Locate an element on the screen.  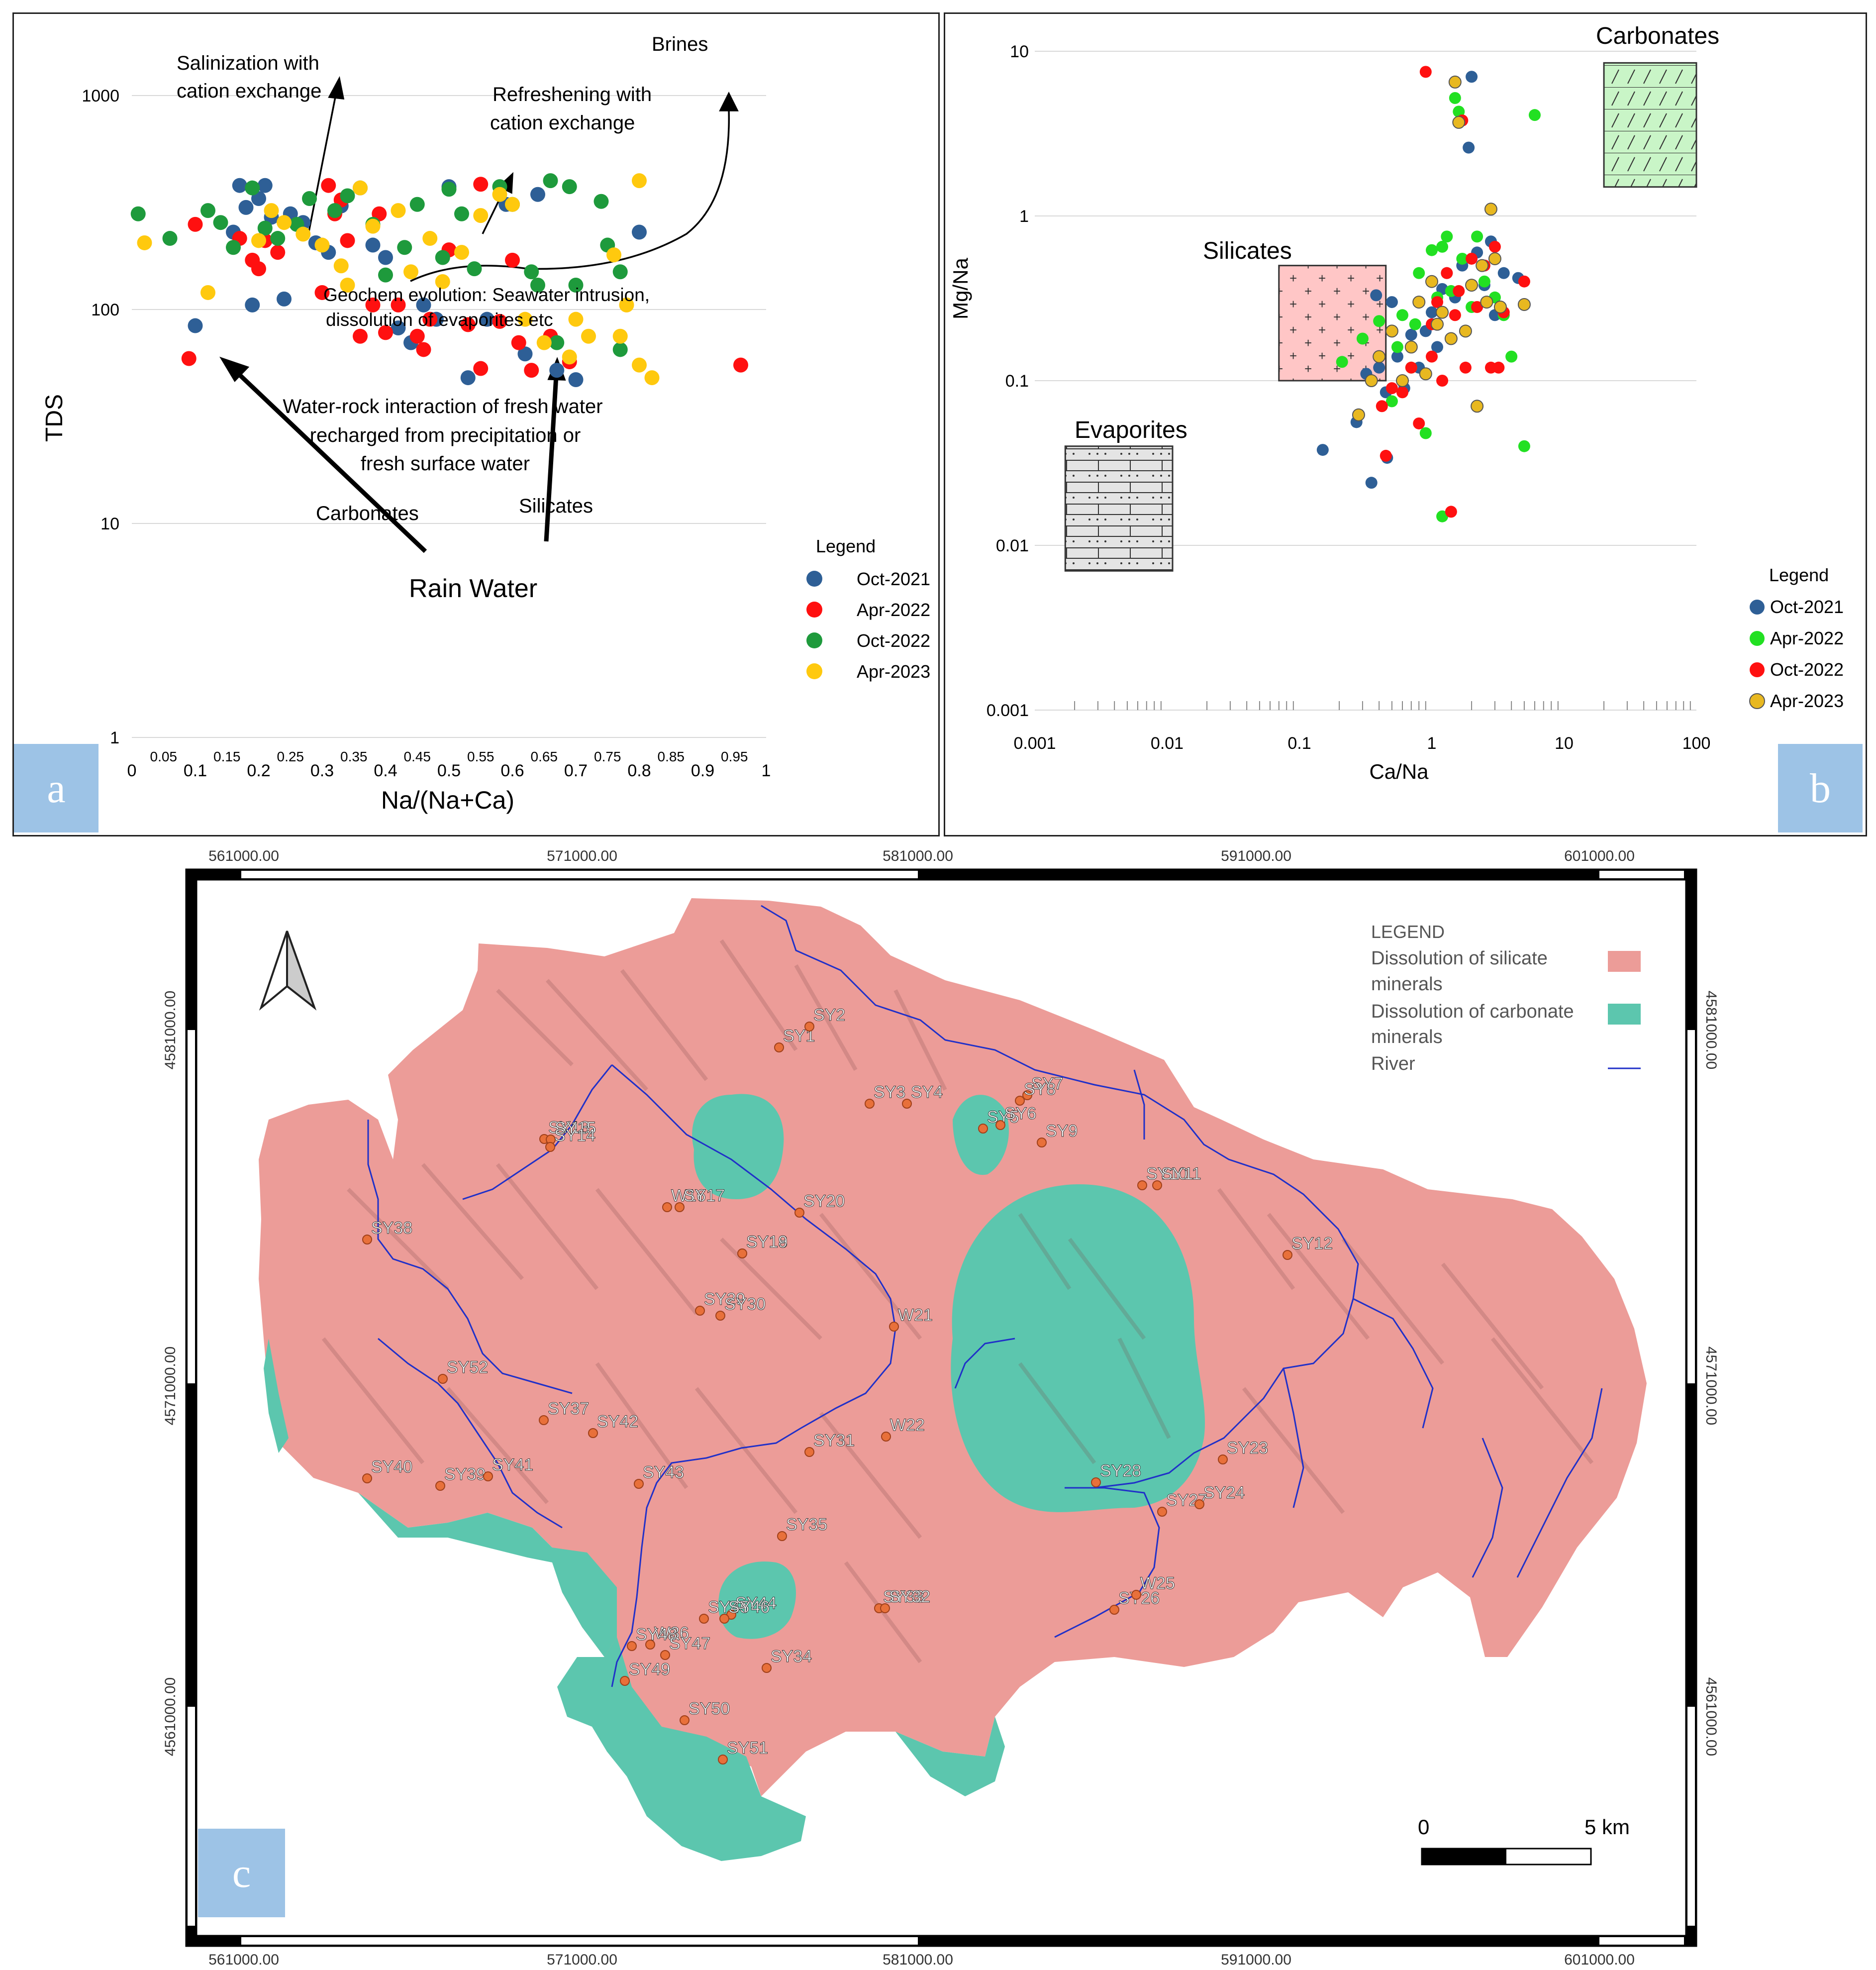
field-carbonates is located at coordinates (1650, 125).